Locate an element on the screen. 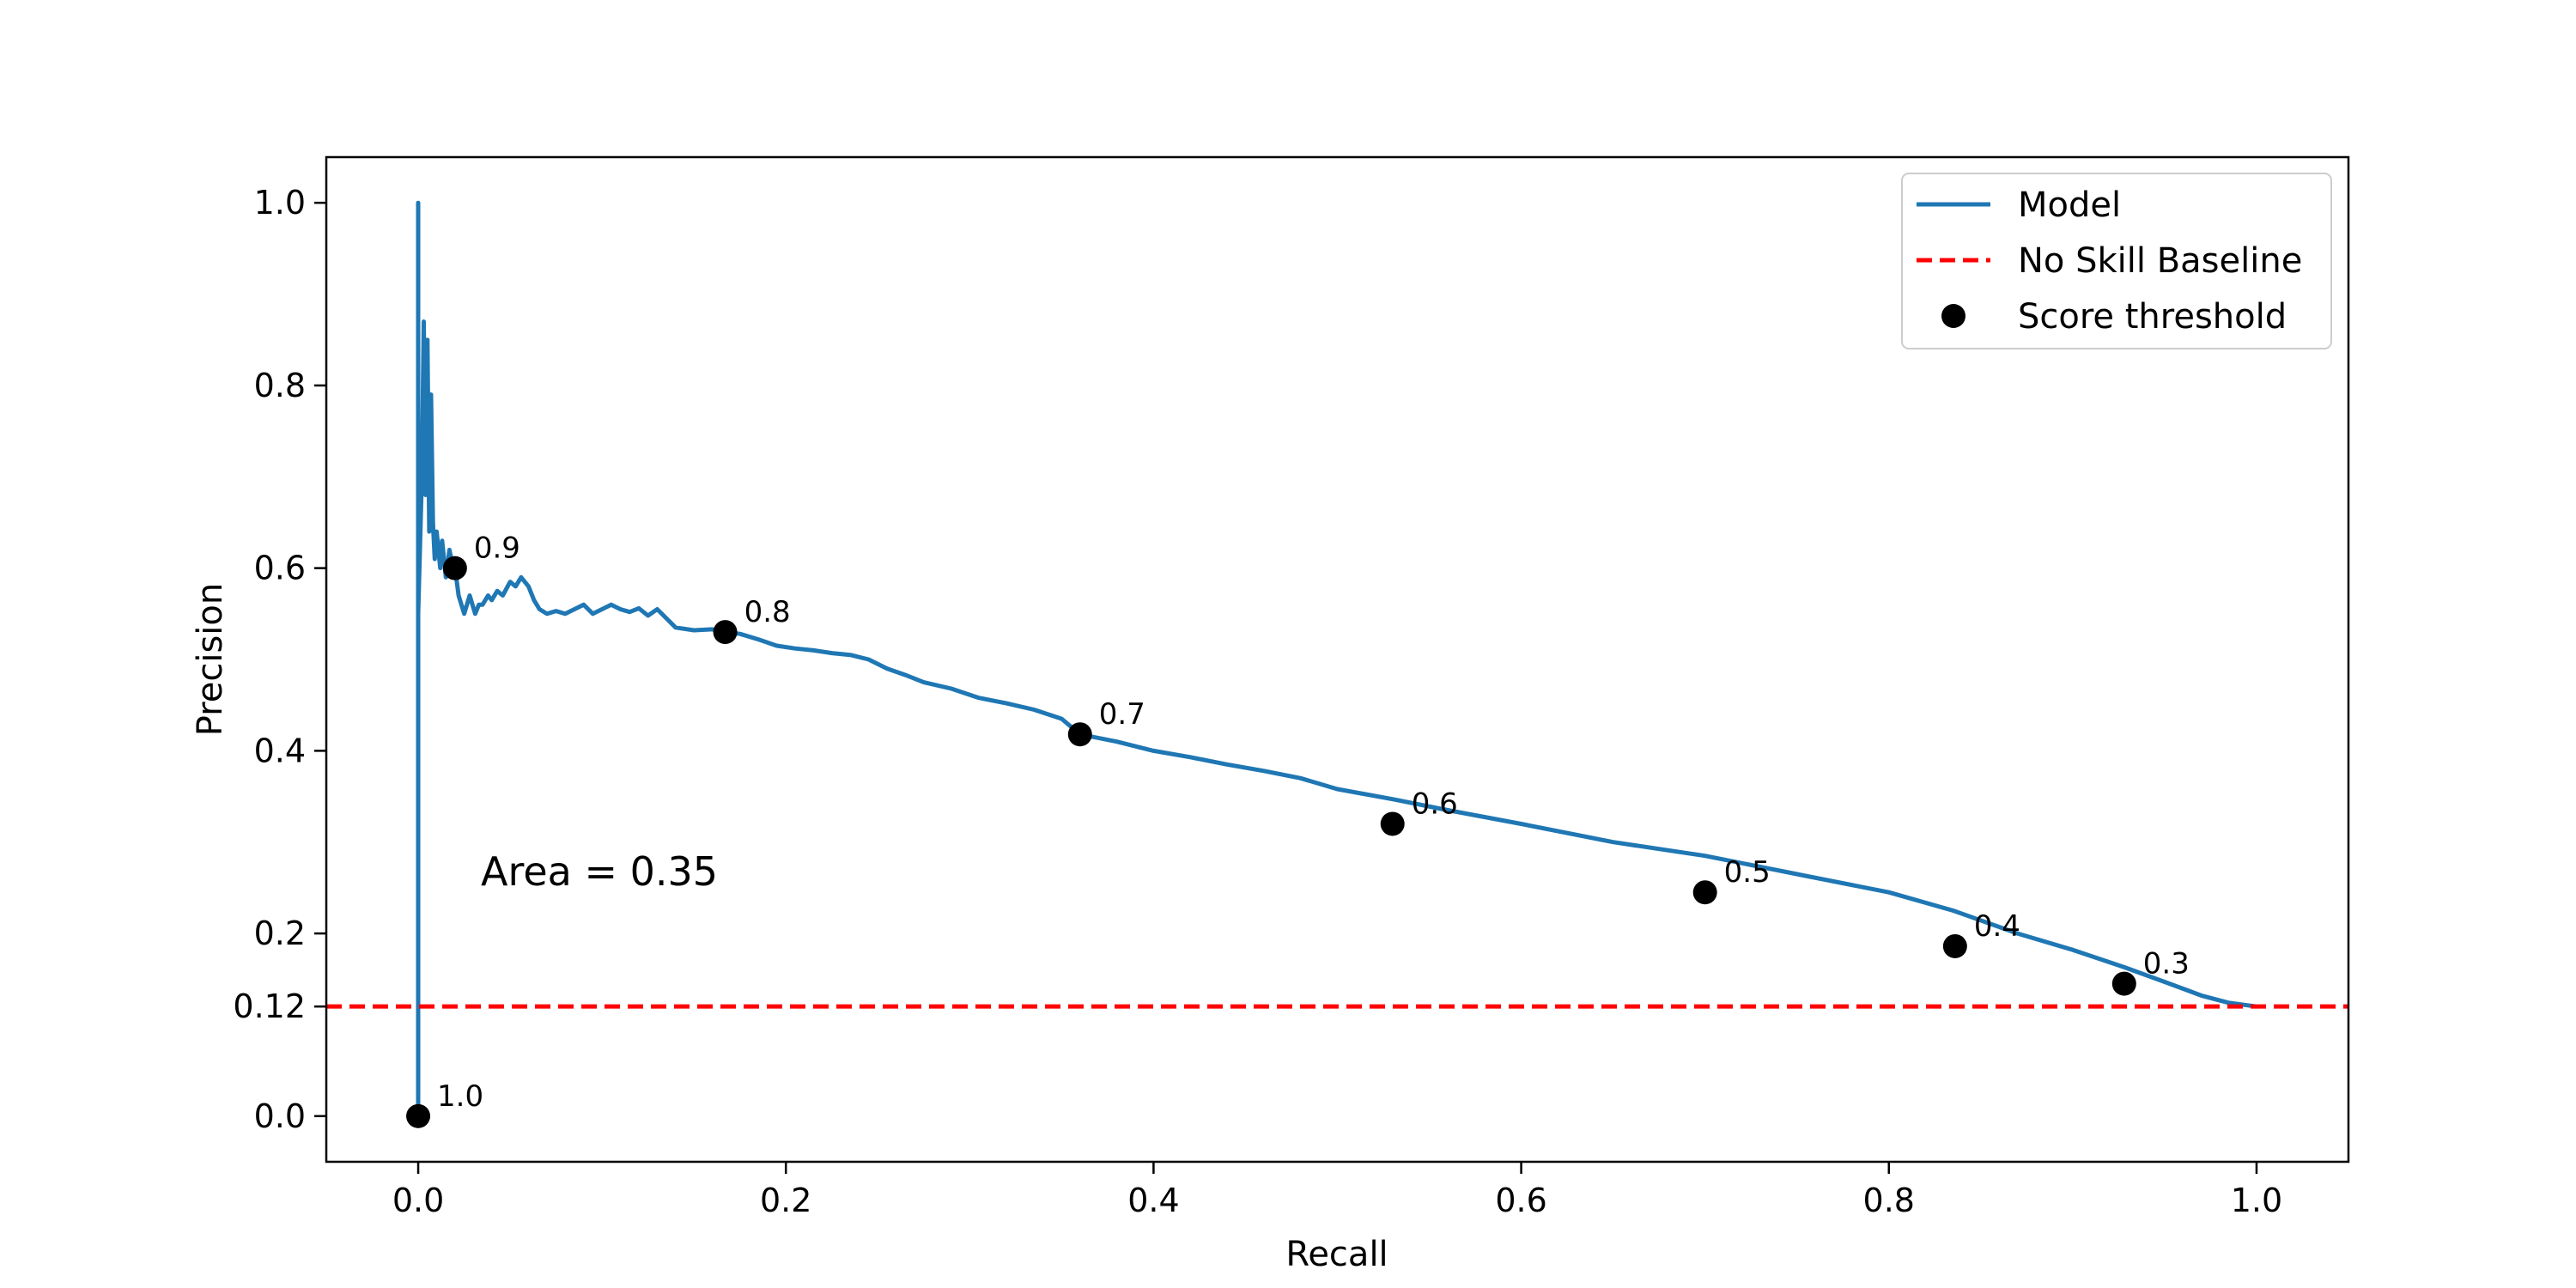 This screenshot has height=1288, width=2576. y-tick-label: 0.2 is located at coordinates (280, 933).